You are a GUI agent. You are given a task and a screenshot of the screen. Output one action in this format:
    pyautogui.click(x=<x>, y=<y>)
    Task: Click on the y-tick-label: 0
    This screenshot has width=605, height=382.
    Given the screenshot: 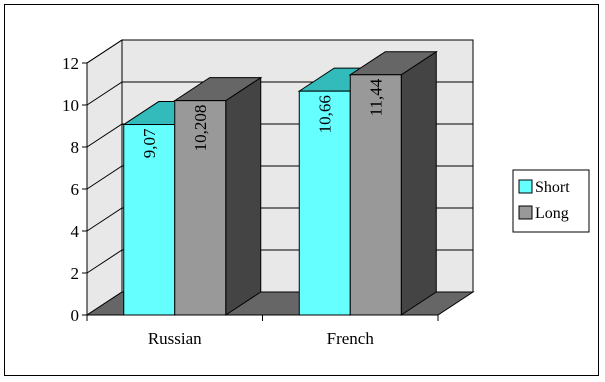 What is the action you would take?
    pyautogui.click(x=75, y=315)
    